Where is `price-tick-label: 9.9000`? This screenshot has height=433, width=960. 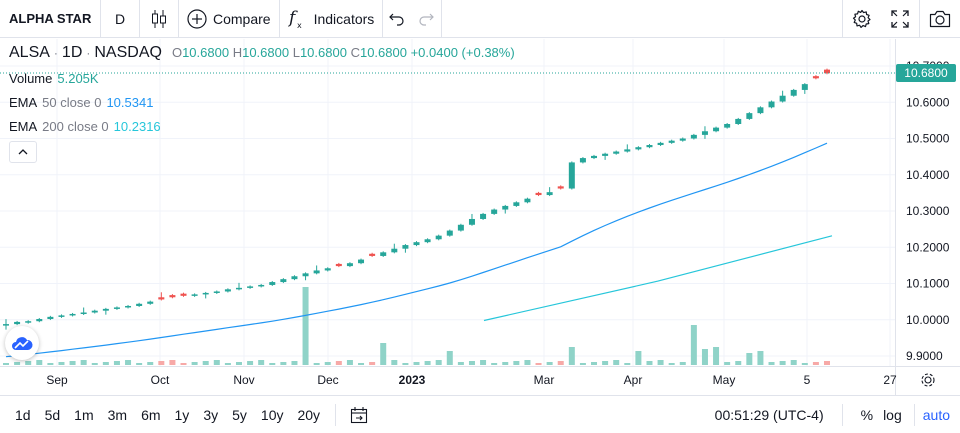 price-tick-label: 9.9000 is located at coordinates (924, 356).